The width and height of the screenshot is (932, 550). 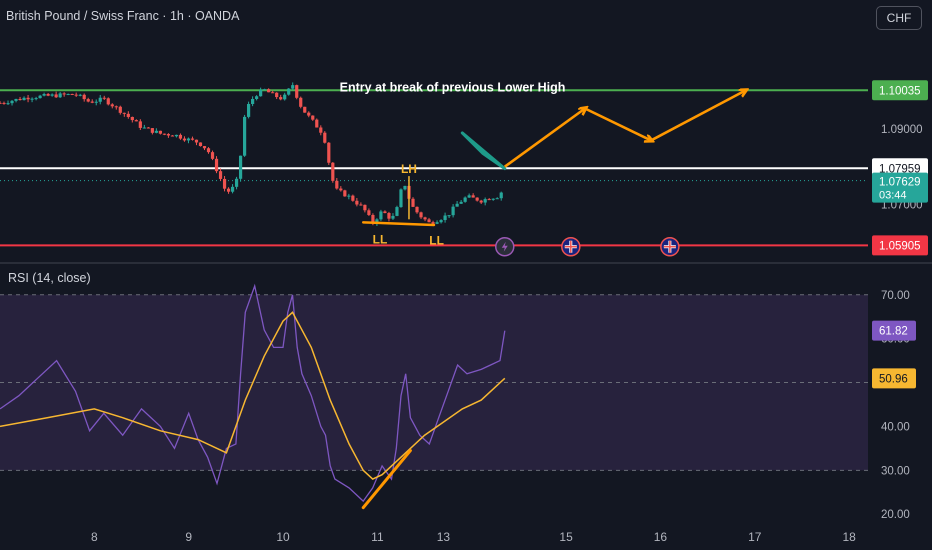 What do you see at coordinates (444, 537) in the screenshot?
I see `x-tick-label: 13` at bounding box center [444, 537].